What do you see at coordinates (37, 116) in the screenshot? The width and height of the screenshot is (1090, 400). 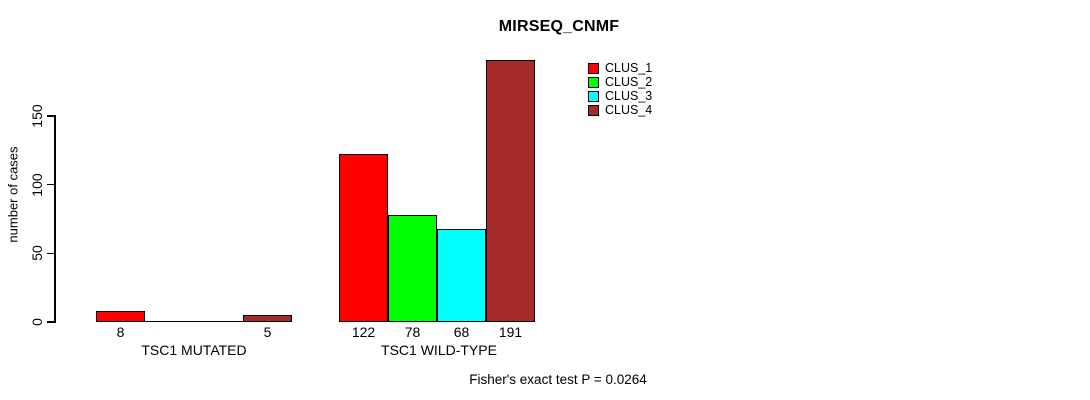 I see `y-axis-tick-label-150: 150` at bounding box center [37, 116].